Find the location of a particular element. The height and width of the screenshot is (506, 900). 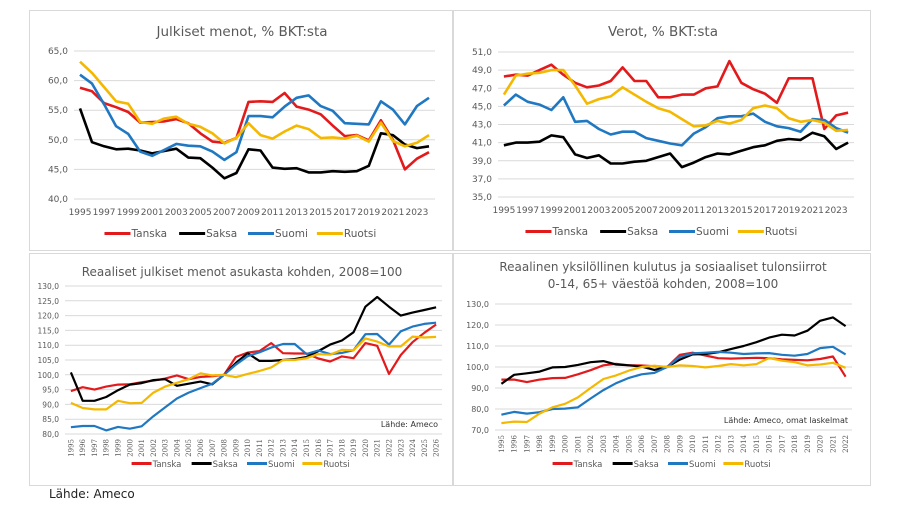

y-tick-label: 85,0 is located at coordinates (50, 419).